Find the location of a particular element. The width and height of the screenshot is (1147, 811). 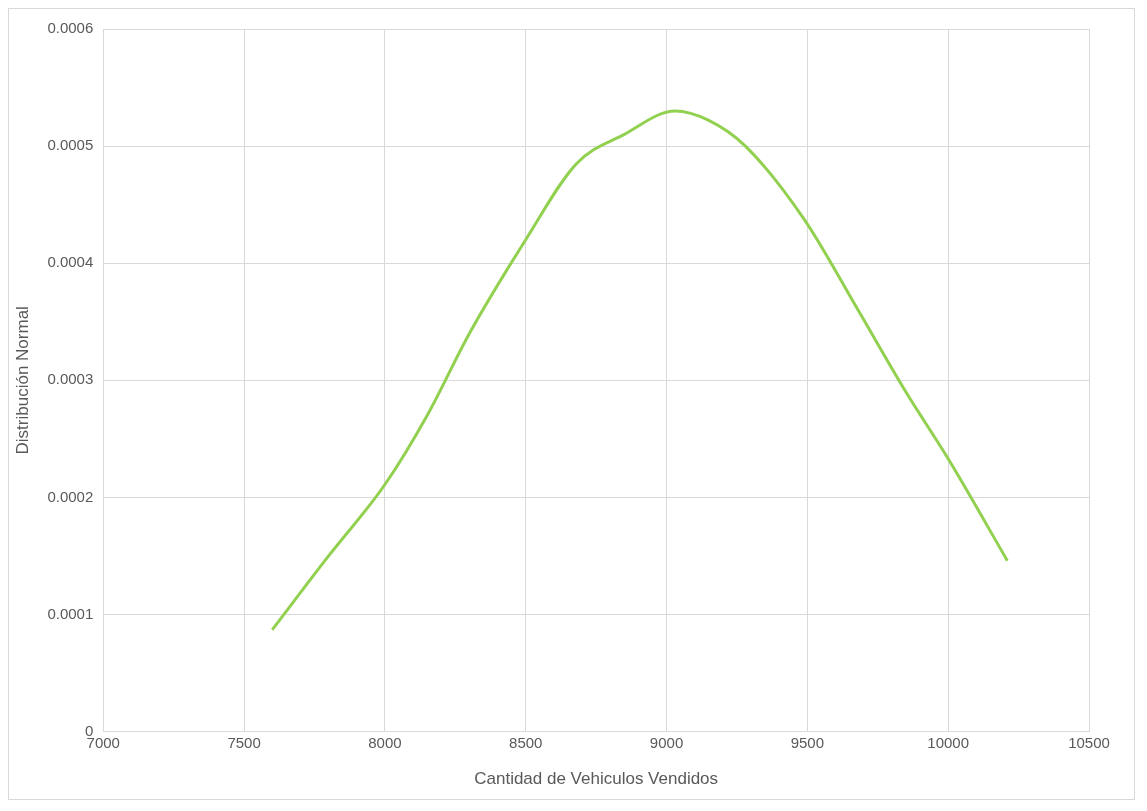

x-tick-label: 8000 is located at coordinates (385, 742).